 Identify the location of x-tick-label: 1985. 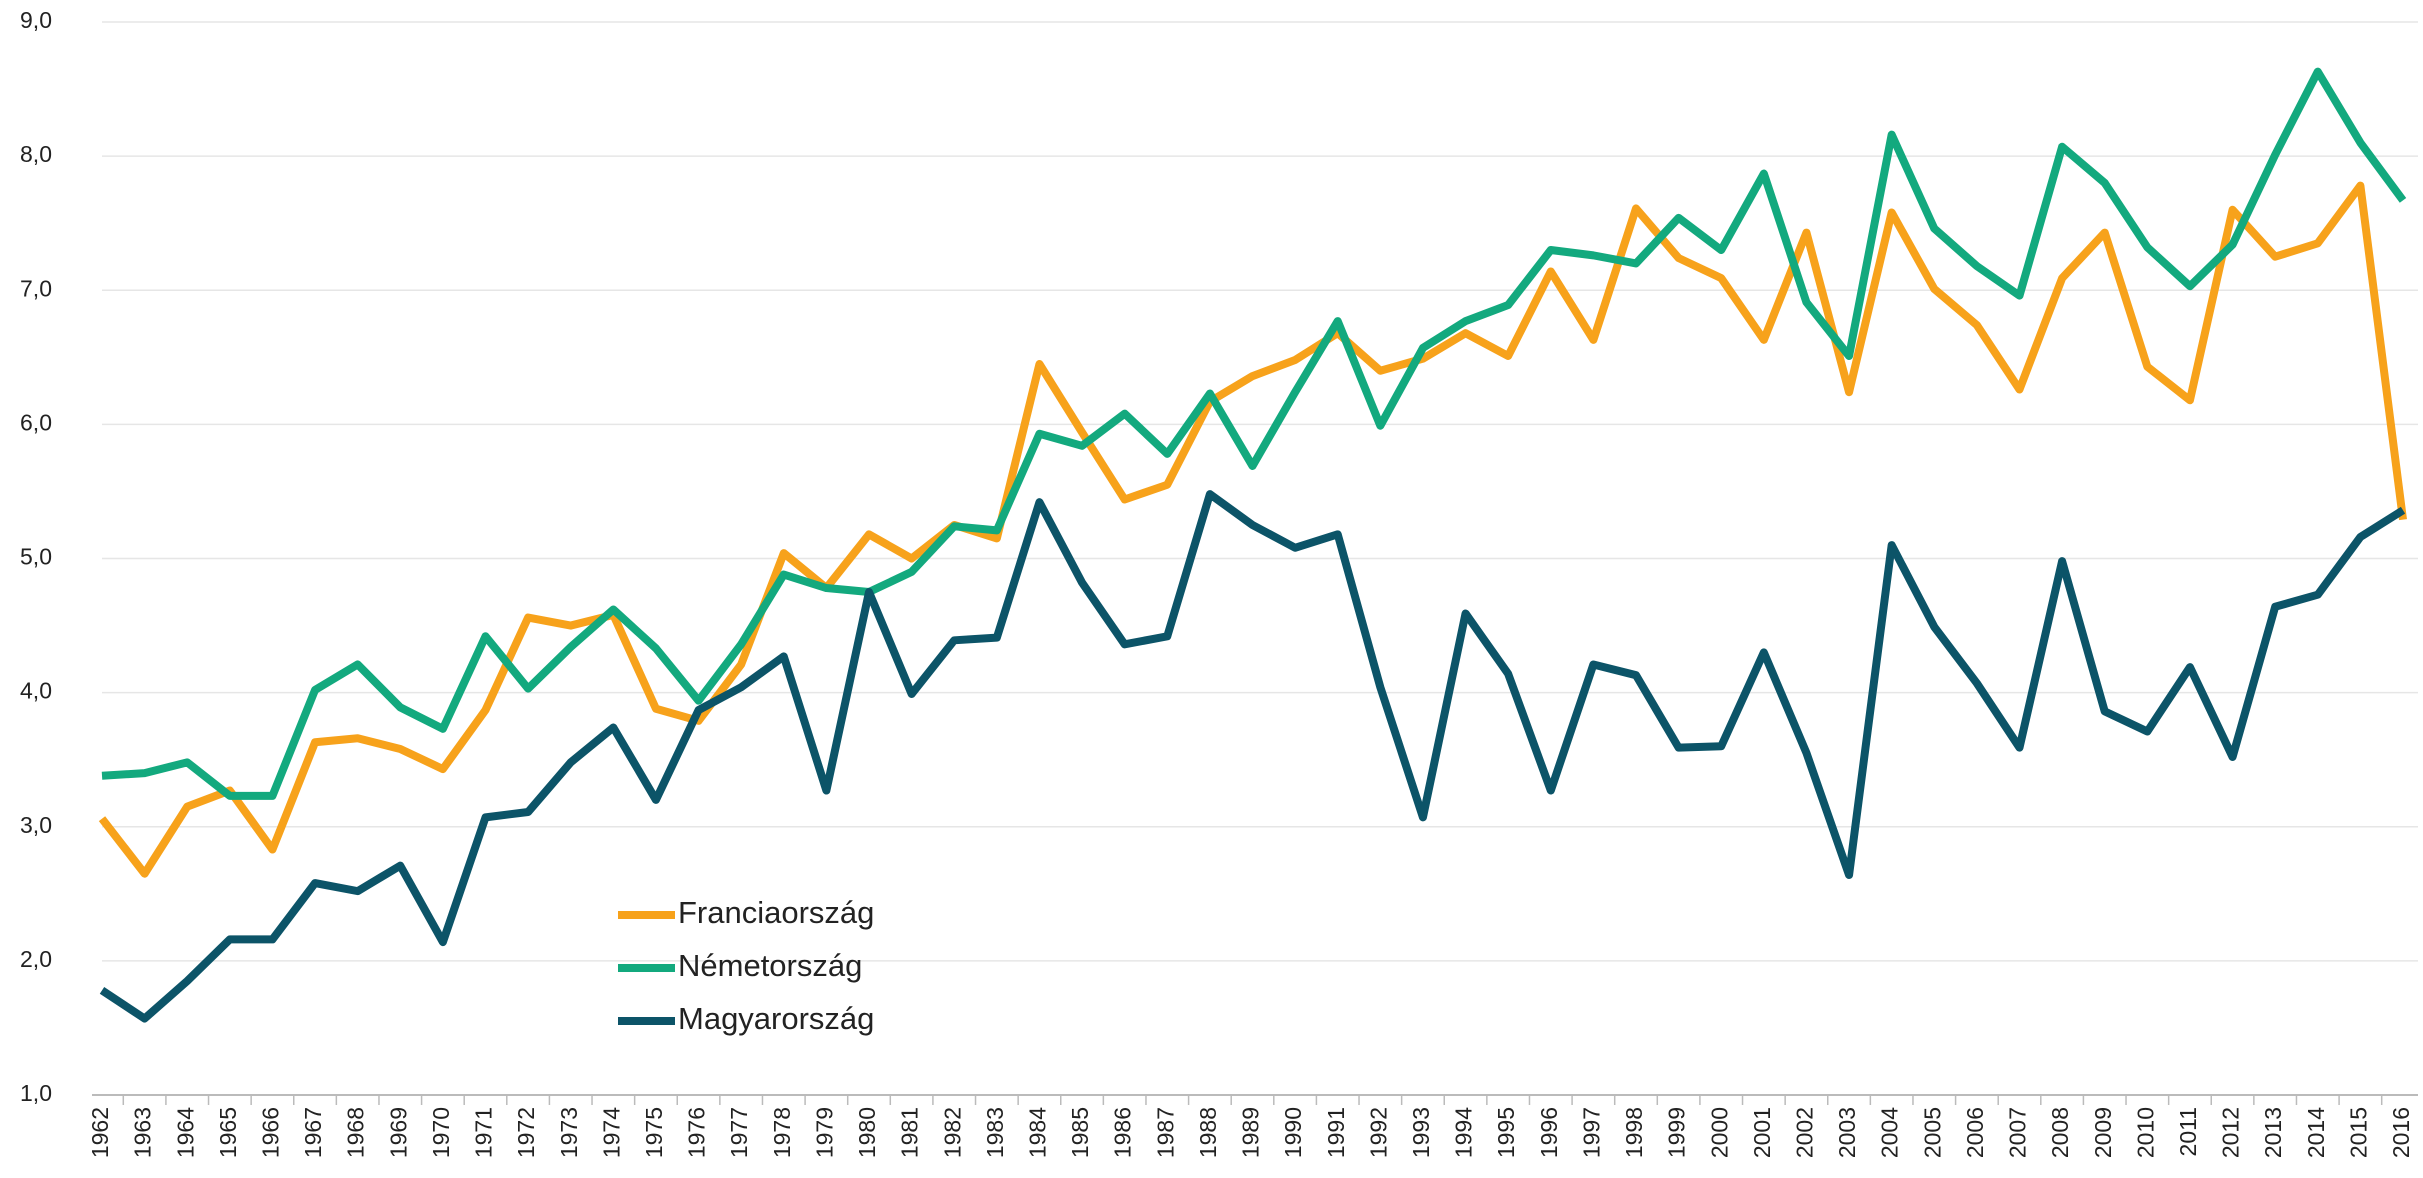
(1080, 1132).